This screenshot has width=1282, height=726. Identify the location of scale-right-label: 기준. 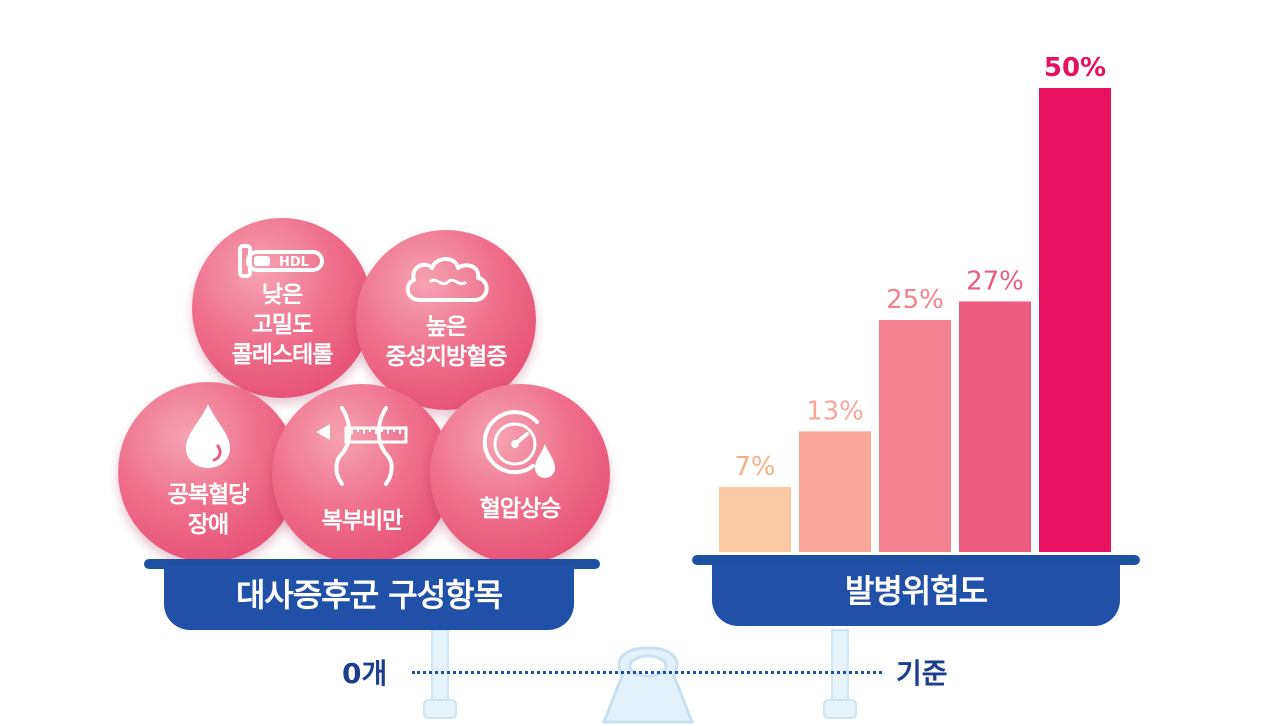
(922, 673).